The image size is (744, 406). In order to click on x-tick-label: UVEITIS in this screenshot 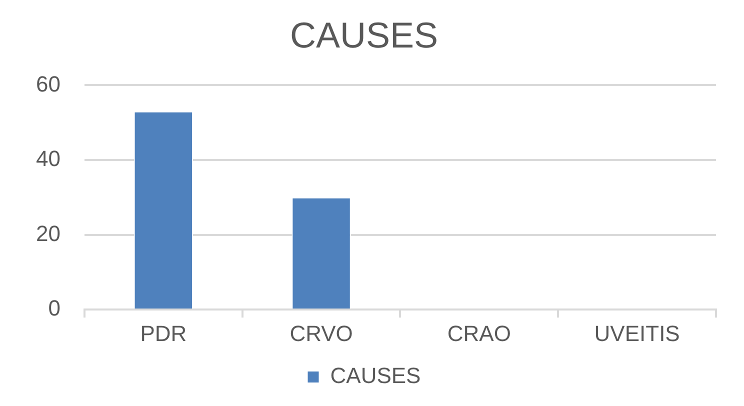, I will do `click(637, 333)`.